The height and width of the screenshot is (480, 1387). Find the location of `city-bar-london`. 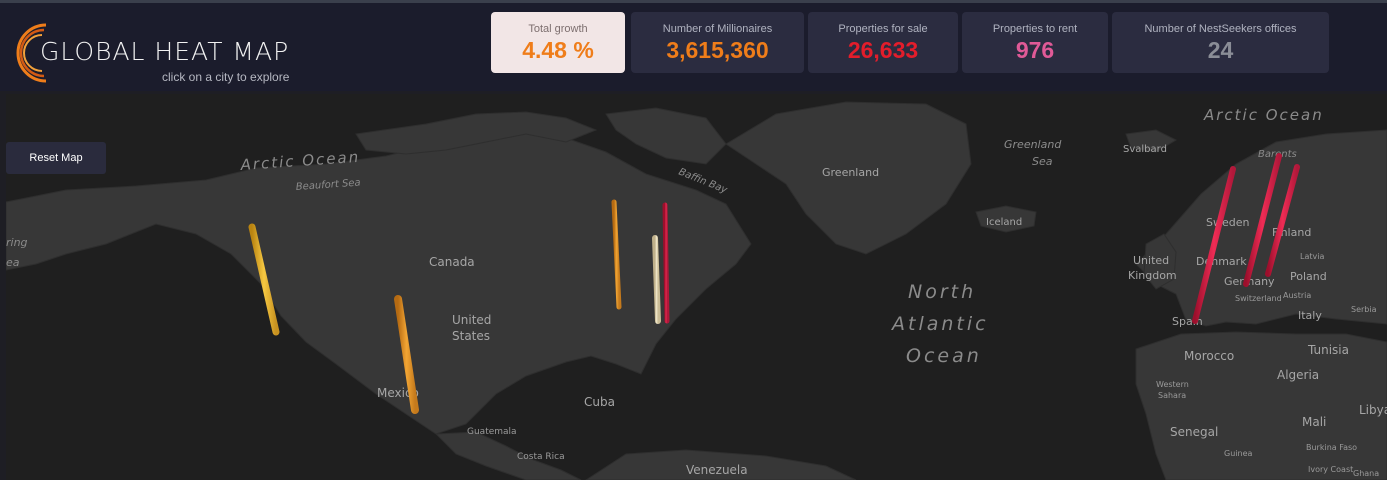

city-bar-london is located at coordinates (1214, 245).